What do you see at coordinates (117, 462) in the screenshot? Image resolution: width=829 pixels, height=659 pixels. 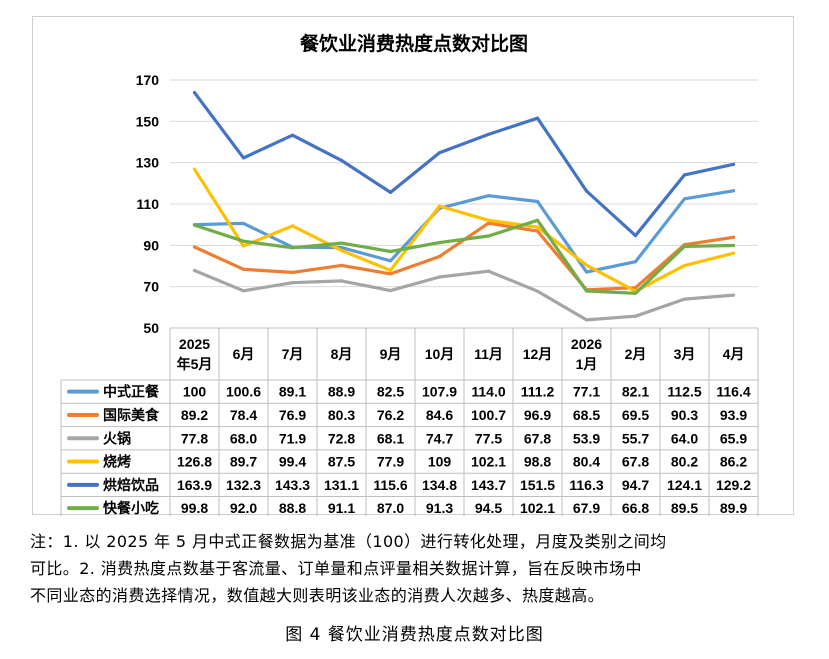 I see `legend-label: 烧烤` at bounding box center [117, 462].